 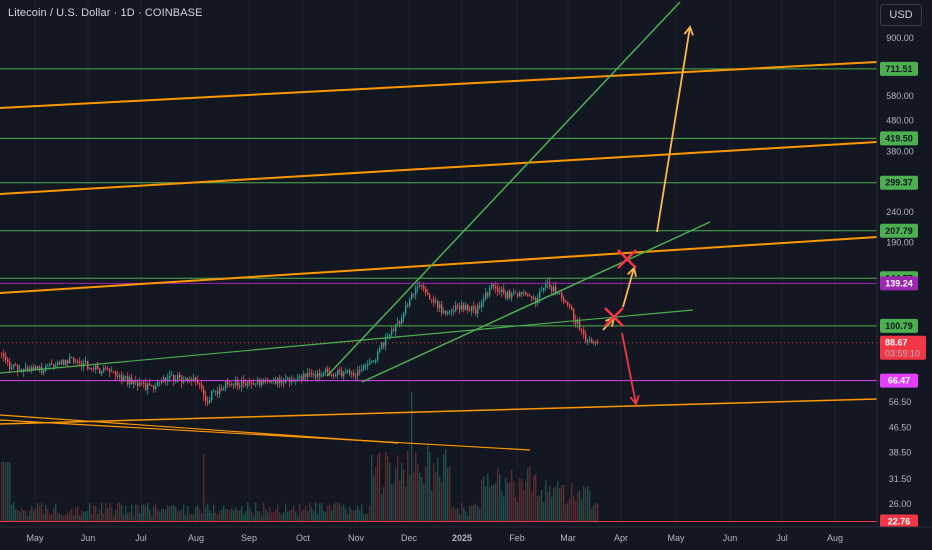 What do you see at coordinates (88, 538) in the screenshot?
I see `time-tick-label: Jun` at bounding box center [88, 538].